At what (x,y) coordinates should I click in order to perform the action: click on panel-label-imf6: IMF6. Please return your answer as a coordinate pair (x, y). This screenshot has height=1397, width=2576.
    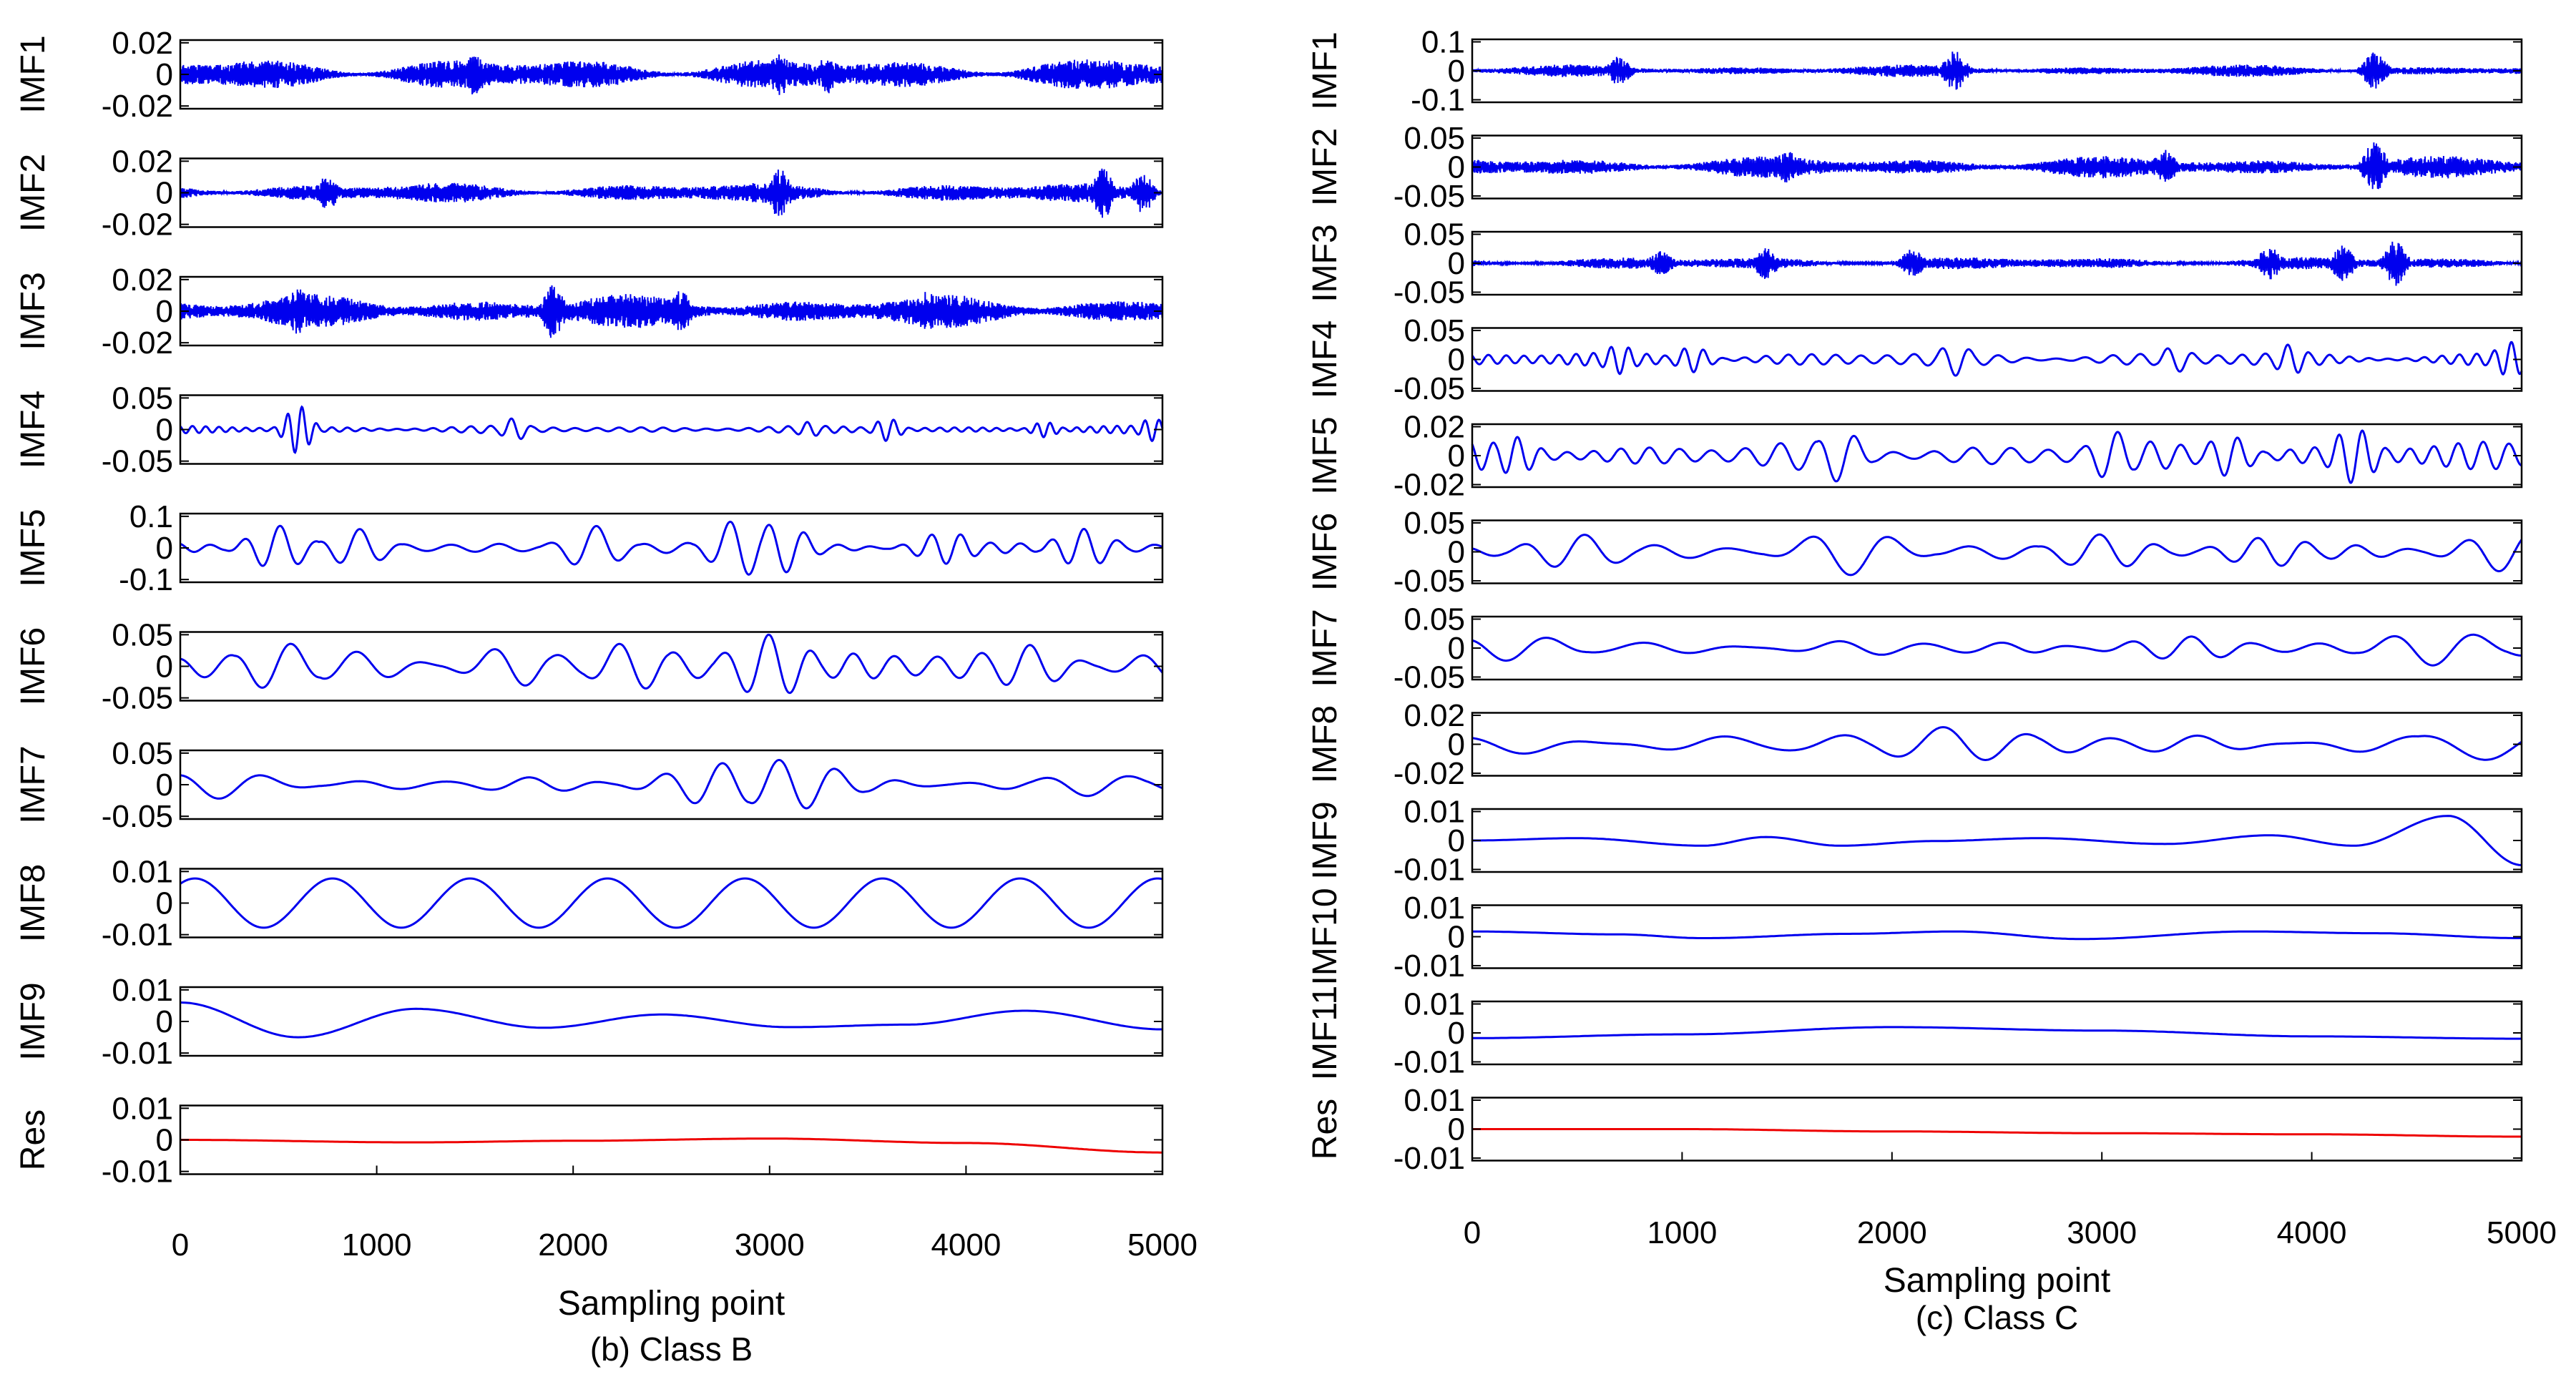
    Looking at the image, I should click on (33, 666).